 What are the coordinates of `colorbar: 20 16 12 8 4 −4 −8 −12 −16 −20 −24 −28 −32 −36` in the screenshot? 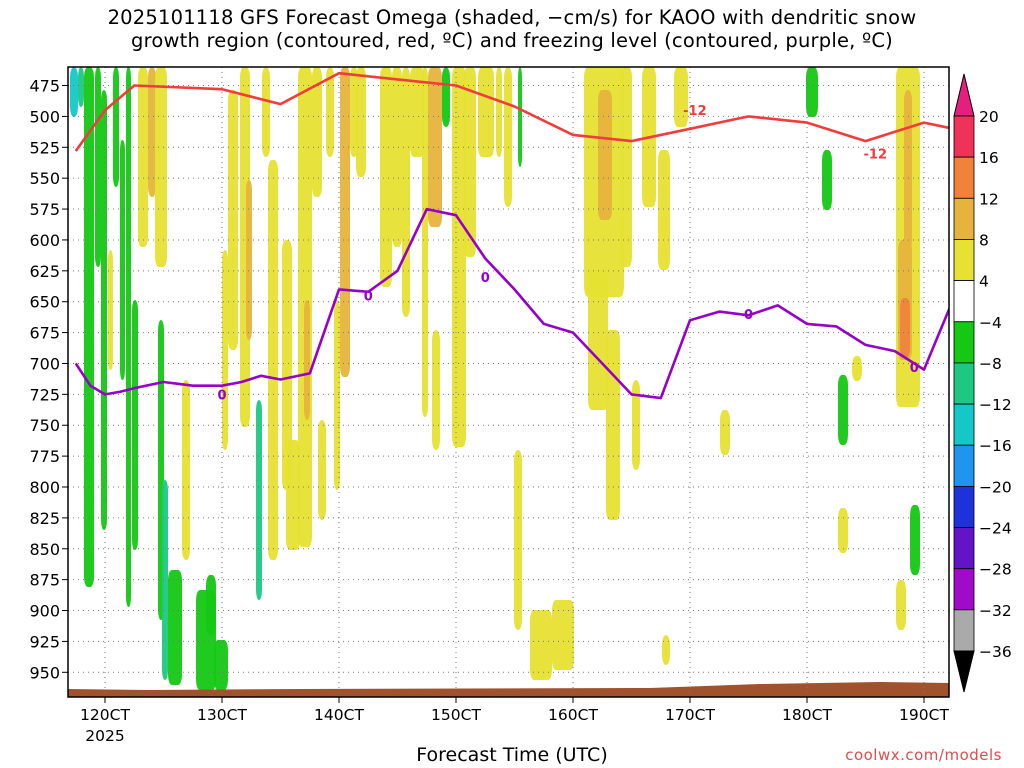 It's located at (982, 383).